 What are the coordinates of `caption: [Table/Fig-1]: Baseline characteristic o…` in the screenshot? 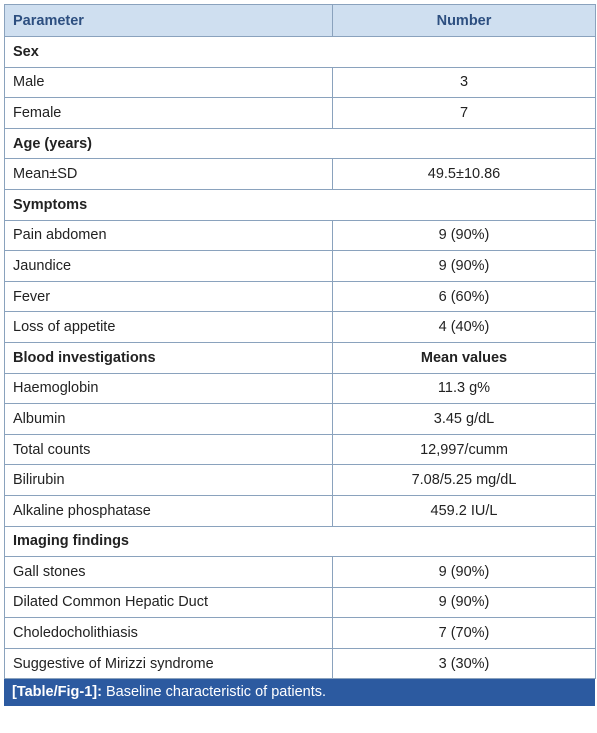 It's located at (299, 693).